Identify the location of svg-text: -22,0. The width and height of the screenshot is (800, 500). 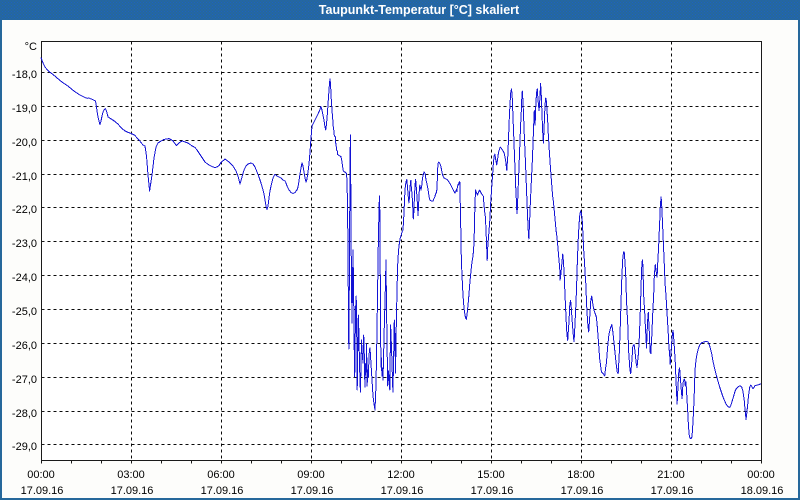
(24, 210).